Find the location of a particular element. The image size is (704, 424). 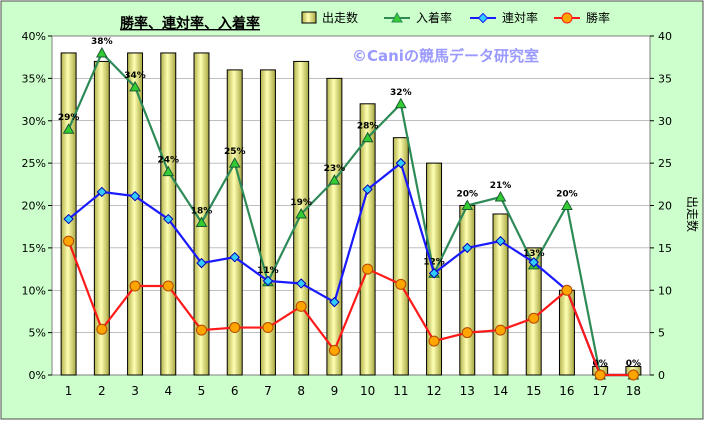

data-label: 18% is located at coordinates (202, 211).